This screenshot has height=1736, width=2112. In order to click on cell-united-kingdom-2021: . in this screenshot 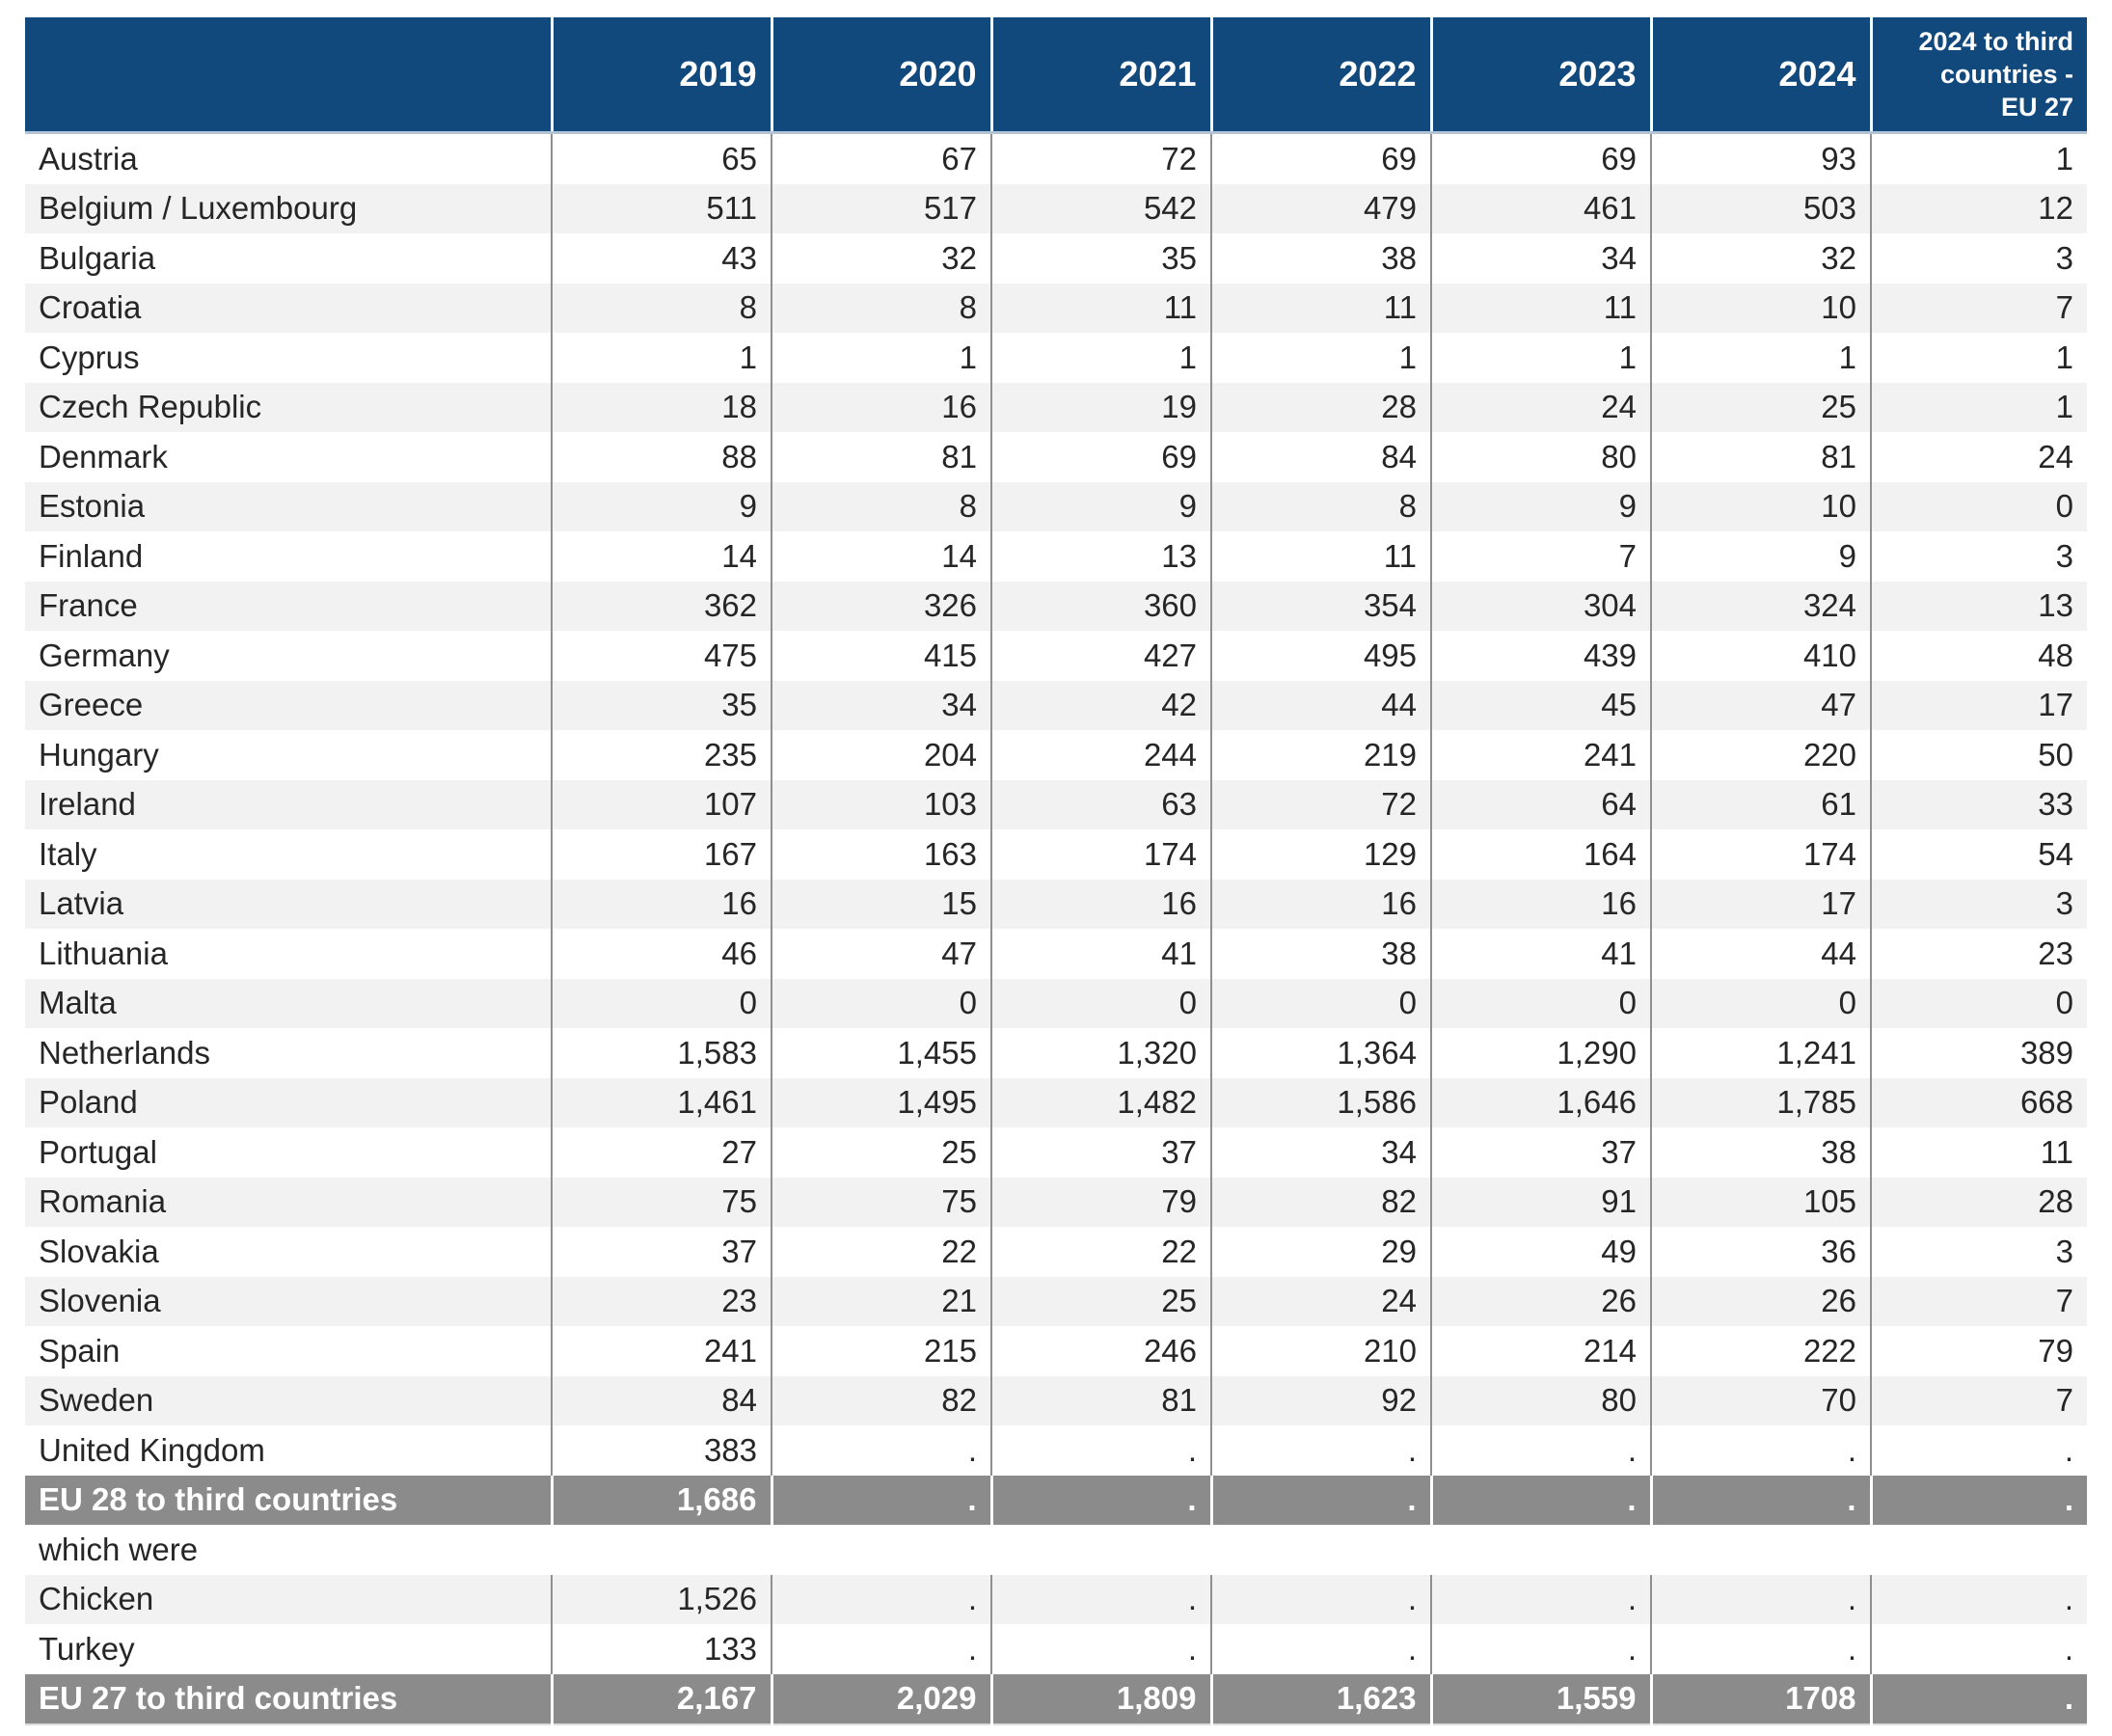, I will do `click(1100, 1451)`.